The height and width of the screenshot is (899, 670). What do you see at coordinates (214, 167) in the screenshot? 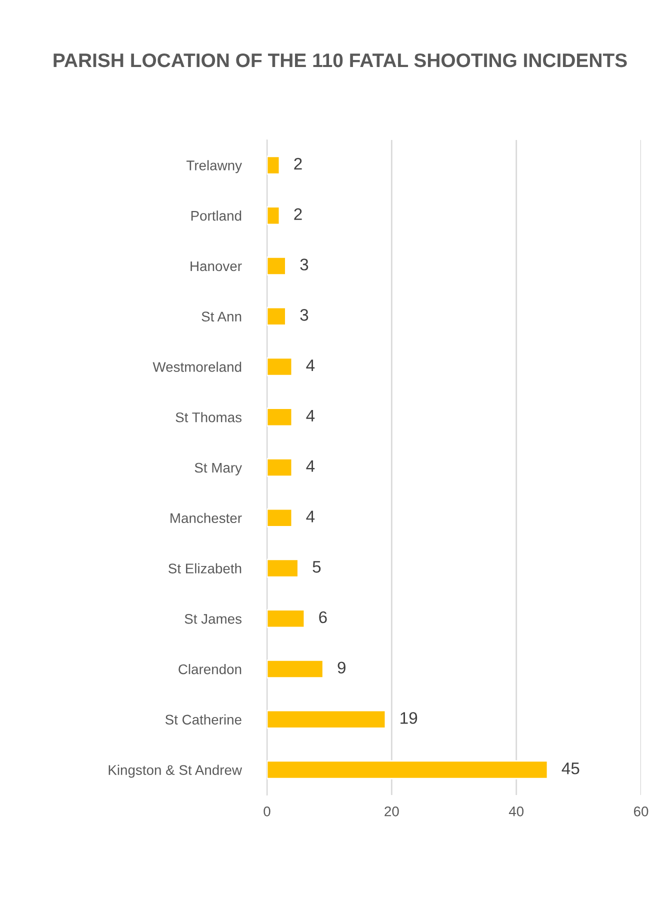
I see `y-tick-label: Trelawny` at bounding box center [214, 167].